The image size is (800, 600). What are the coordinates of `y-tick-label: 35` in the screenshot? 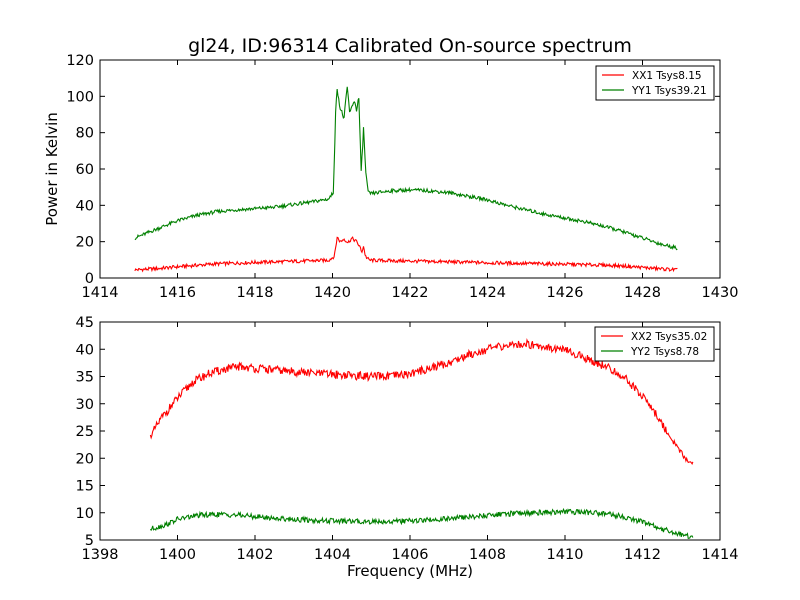 It's located at (85, 378).